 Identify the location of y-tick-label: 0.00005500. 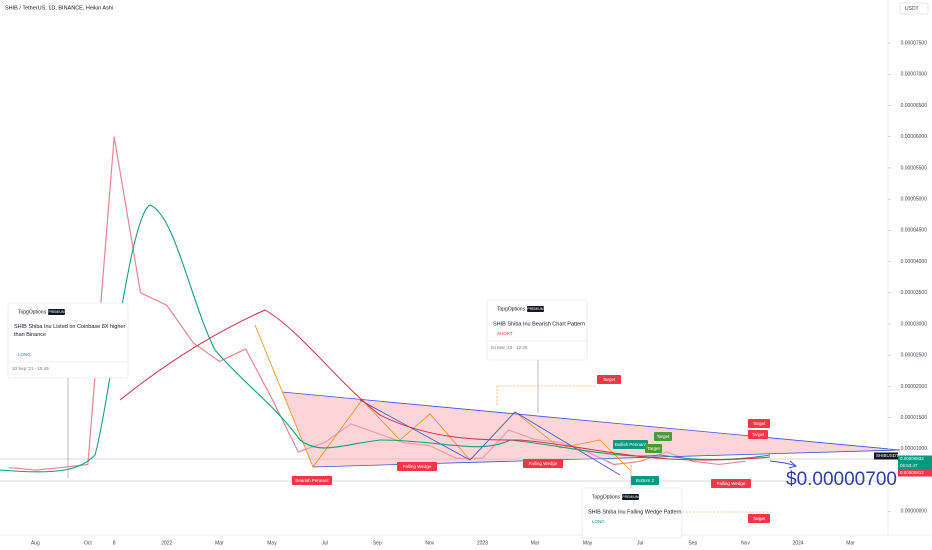
(914, 168).